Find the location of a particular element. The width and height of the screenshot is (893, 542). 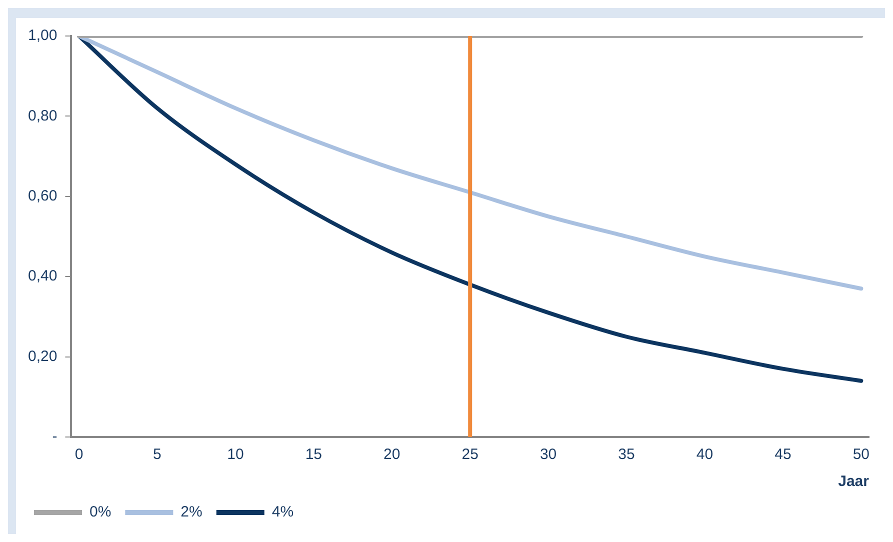

x-tick-label: 35 is located at coordinates (626, 455).